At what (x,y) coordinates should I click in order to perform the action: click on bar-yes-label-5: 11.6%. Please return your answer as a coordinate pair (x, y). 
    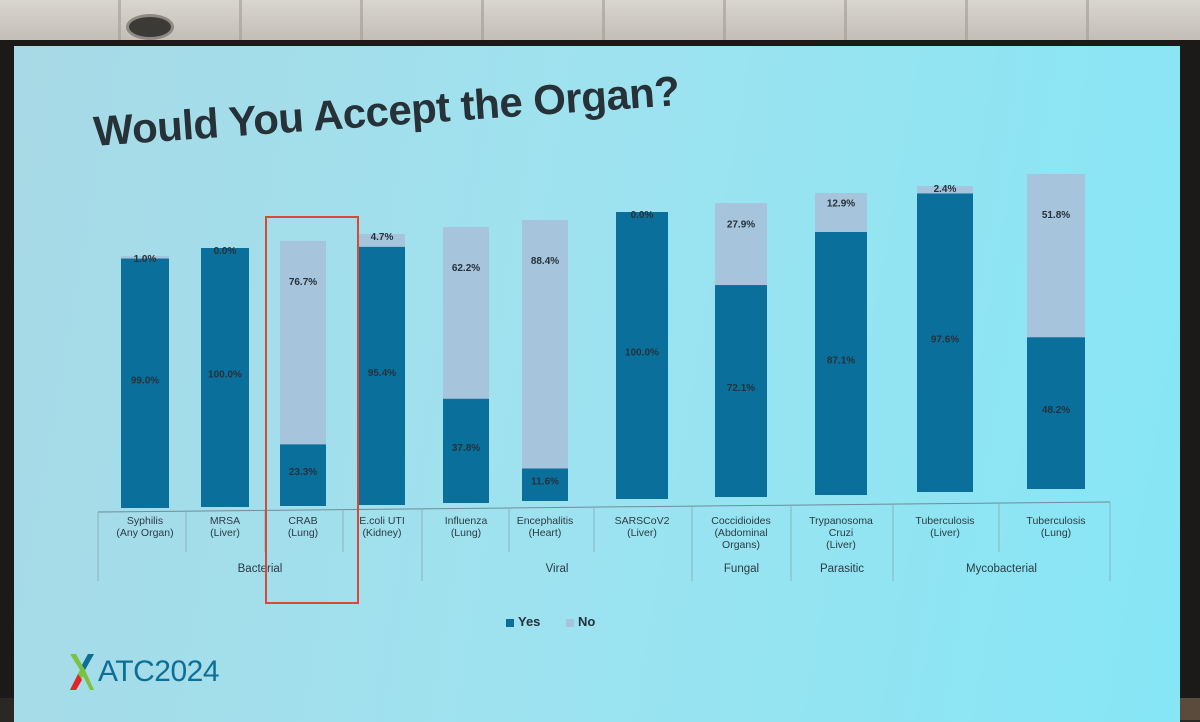
    Looking at the image, I should click on (545, 482).